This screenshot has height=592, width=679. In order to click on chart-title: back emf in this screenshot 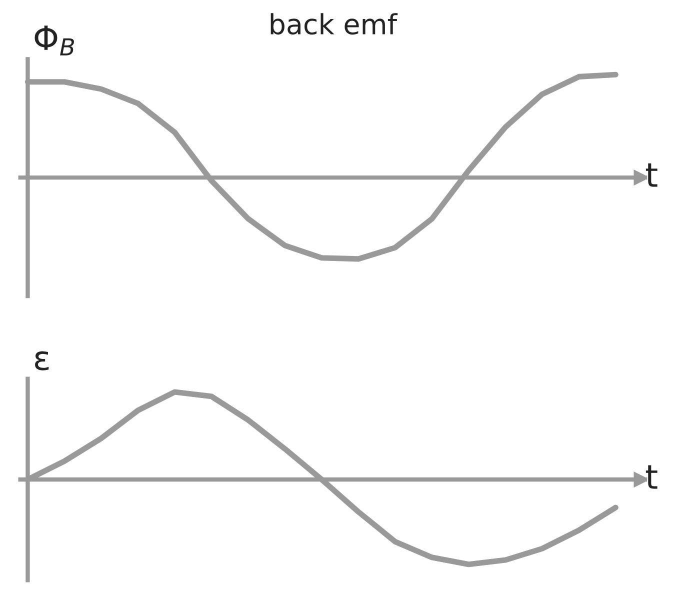, I will do `click(334, 24)`.